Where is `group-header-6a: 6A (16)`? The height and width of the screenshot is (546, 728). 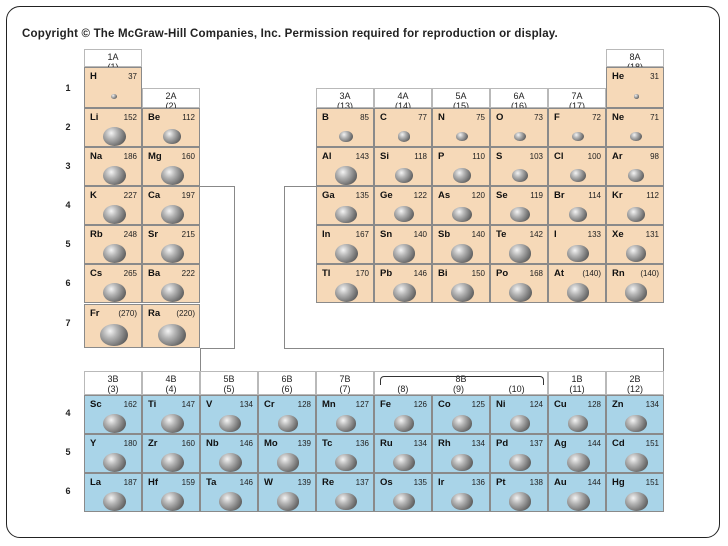
group-header-6a: 6A (16) is located at coordinates (519, 99).